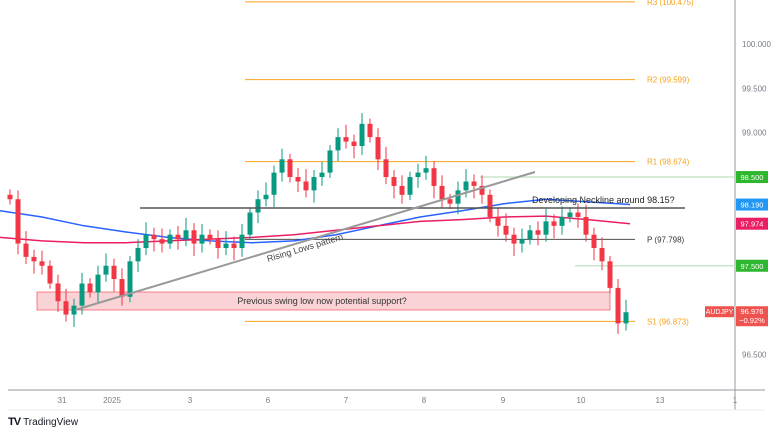 The height and width of the screenshot is (433, 780). What do you see at coordinates (190, 400) in the screenshot?
I see `time-tick-label: 3` at bounding box center [190, 400].